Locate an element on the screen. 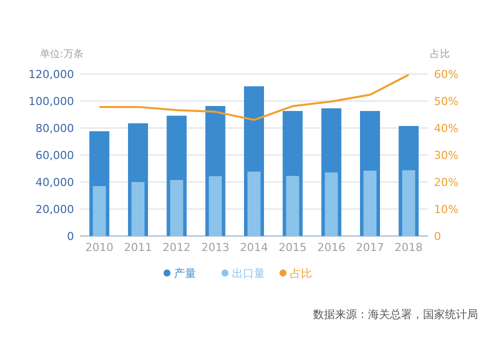  y-tick-label: 20,000 is located at coordinates (55, 209).